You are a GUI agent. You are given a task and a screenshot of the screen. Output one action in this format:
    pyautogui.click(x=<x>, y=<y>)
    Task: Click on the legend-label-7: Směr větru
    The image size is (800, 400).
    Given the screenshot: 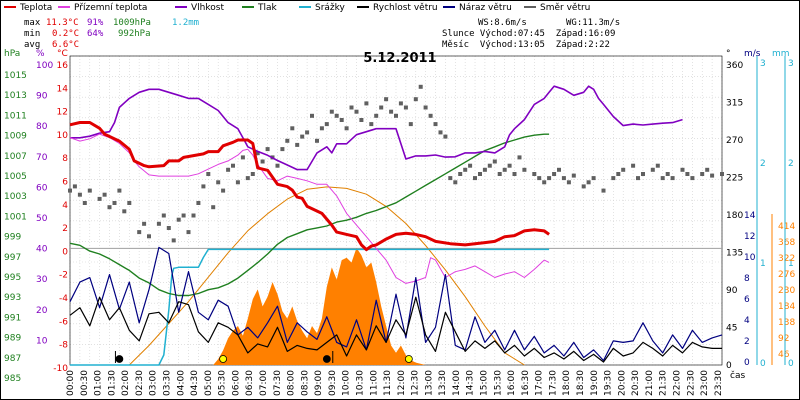 What is the action you would take?
    pyautogui.click(x=565, y=8)
    